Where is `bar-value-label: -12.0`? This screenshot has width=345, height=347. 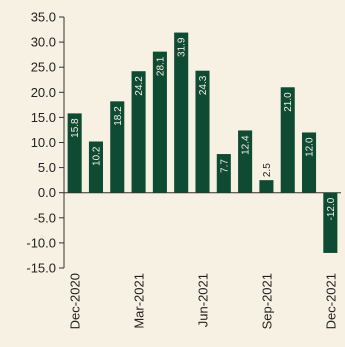
bar-value-label: -12.0 is located at coordinates (331, 208).